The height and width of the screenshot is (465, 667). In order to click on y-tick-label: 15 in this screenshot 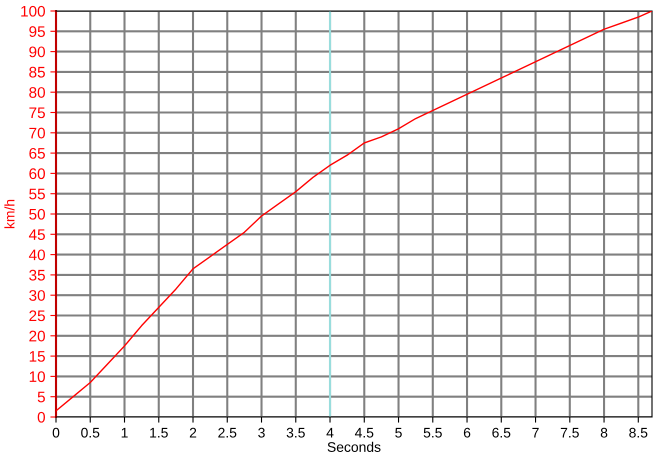, I will do `click(37, 356)`.